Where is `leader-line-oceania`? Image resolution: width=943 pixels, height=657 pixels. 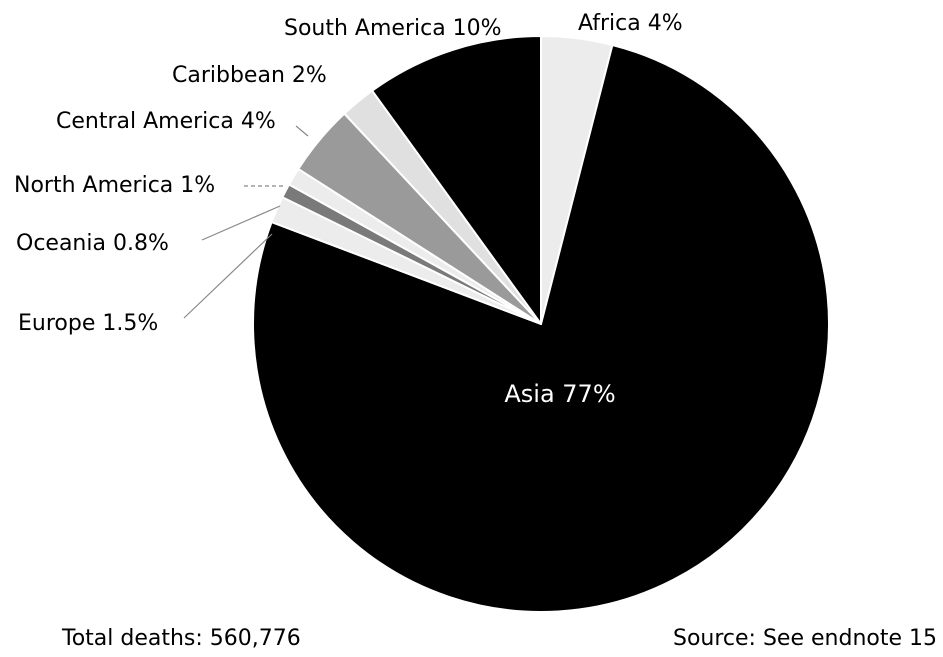
leader-line-oceania is located at coordinates (241, 223).